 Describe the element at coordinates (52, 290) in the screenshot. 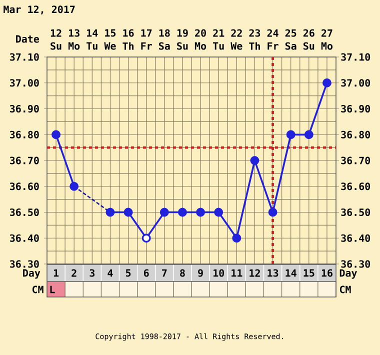

I see `text: L` at that location.